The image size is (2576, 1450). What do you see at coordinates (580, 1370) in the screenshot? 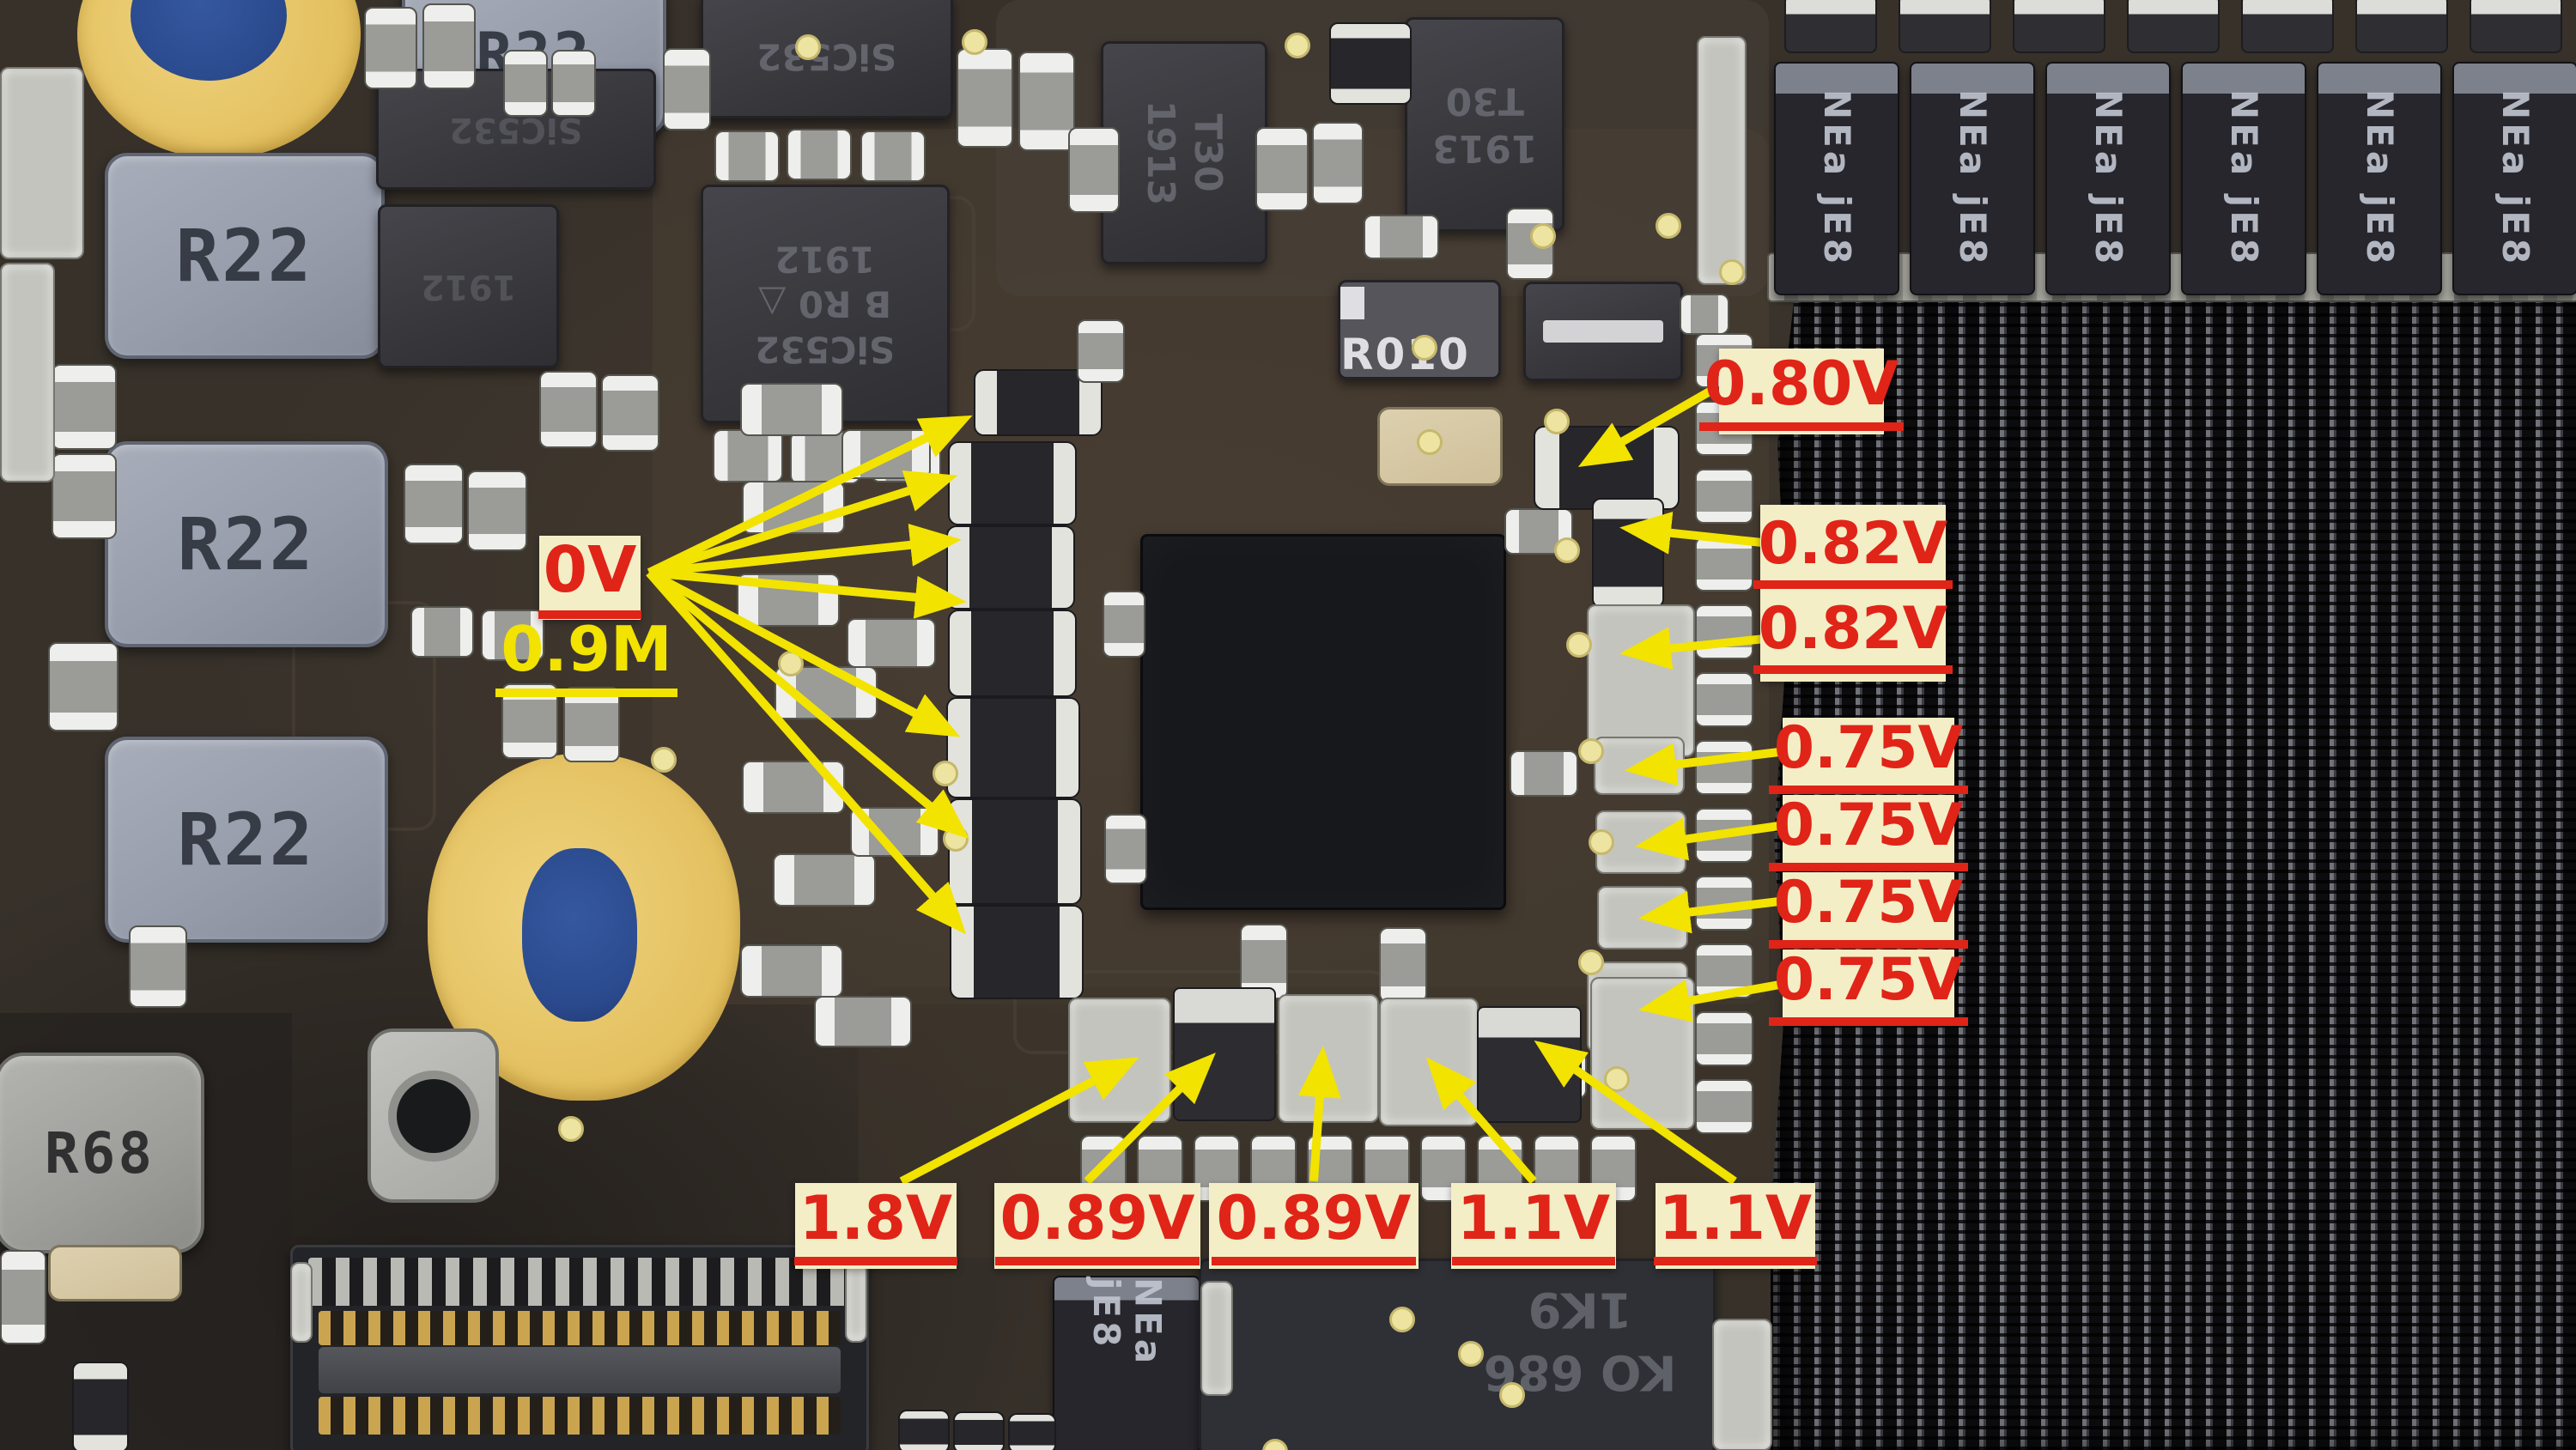
I see `connector-body` at bounding box center [580, 1370].